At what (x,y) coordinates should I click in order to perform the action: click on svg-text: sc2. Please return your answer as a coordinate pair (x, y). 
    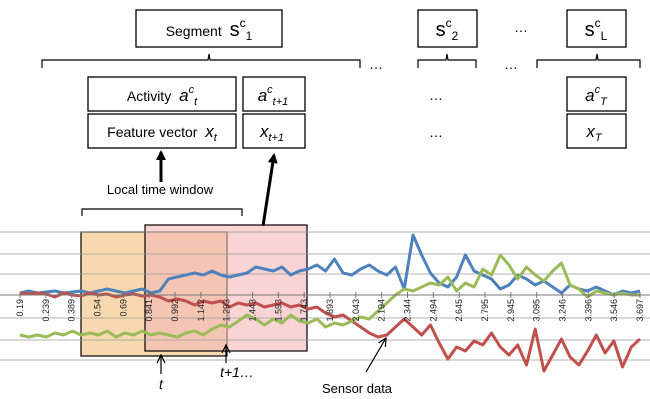
    Looking at the image, I should click on (447, 29).